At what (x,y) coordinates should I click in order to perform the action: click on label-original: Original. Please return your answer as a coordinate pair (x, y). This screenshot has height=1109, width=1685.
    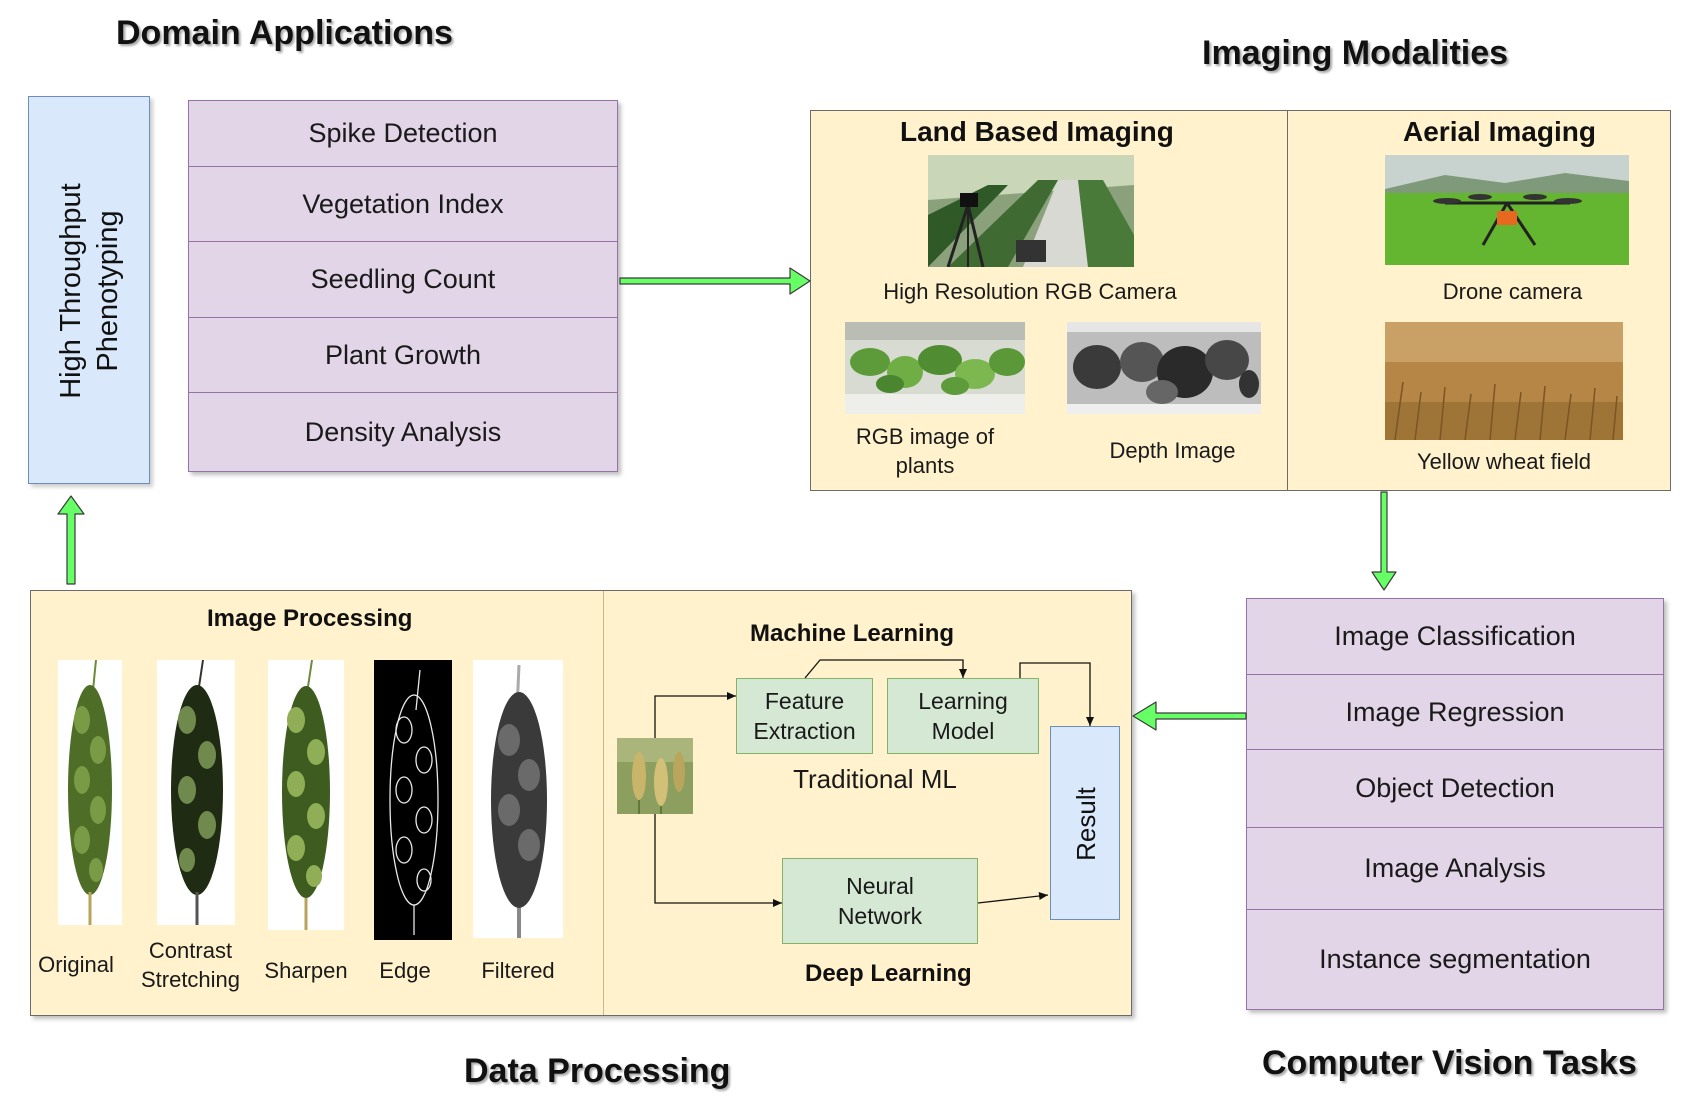
    Looking at the image, I should click on (76, 964).